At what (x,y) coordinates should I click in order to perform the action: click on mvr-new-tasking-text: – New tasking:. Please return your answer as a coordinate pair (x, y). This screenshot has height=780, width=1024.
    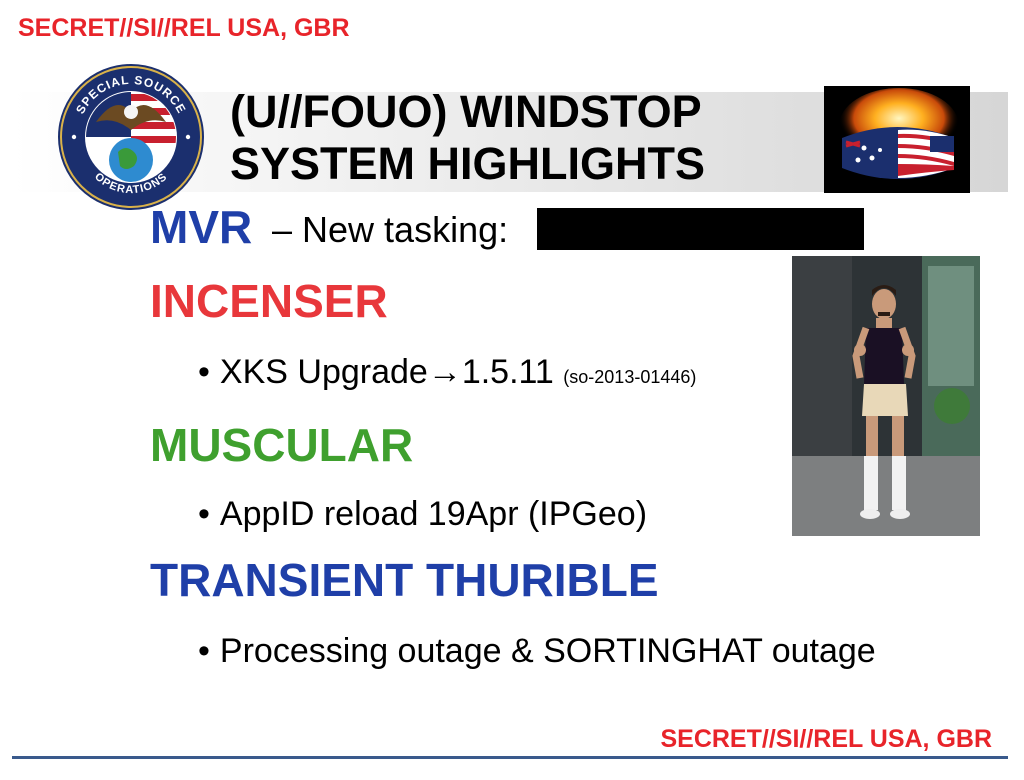
    Looking at the image, I should click on (390, 229).